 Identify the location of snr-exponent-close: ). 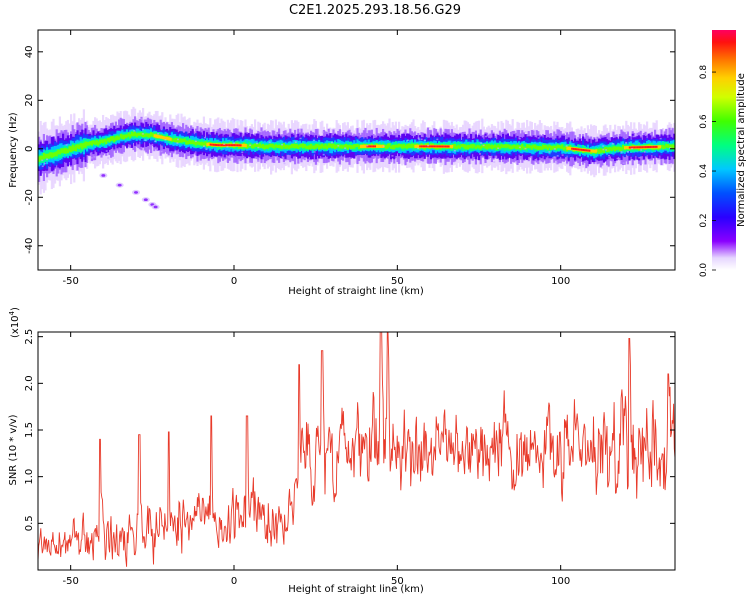
(15, 309).